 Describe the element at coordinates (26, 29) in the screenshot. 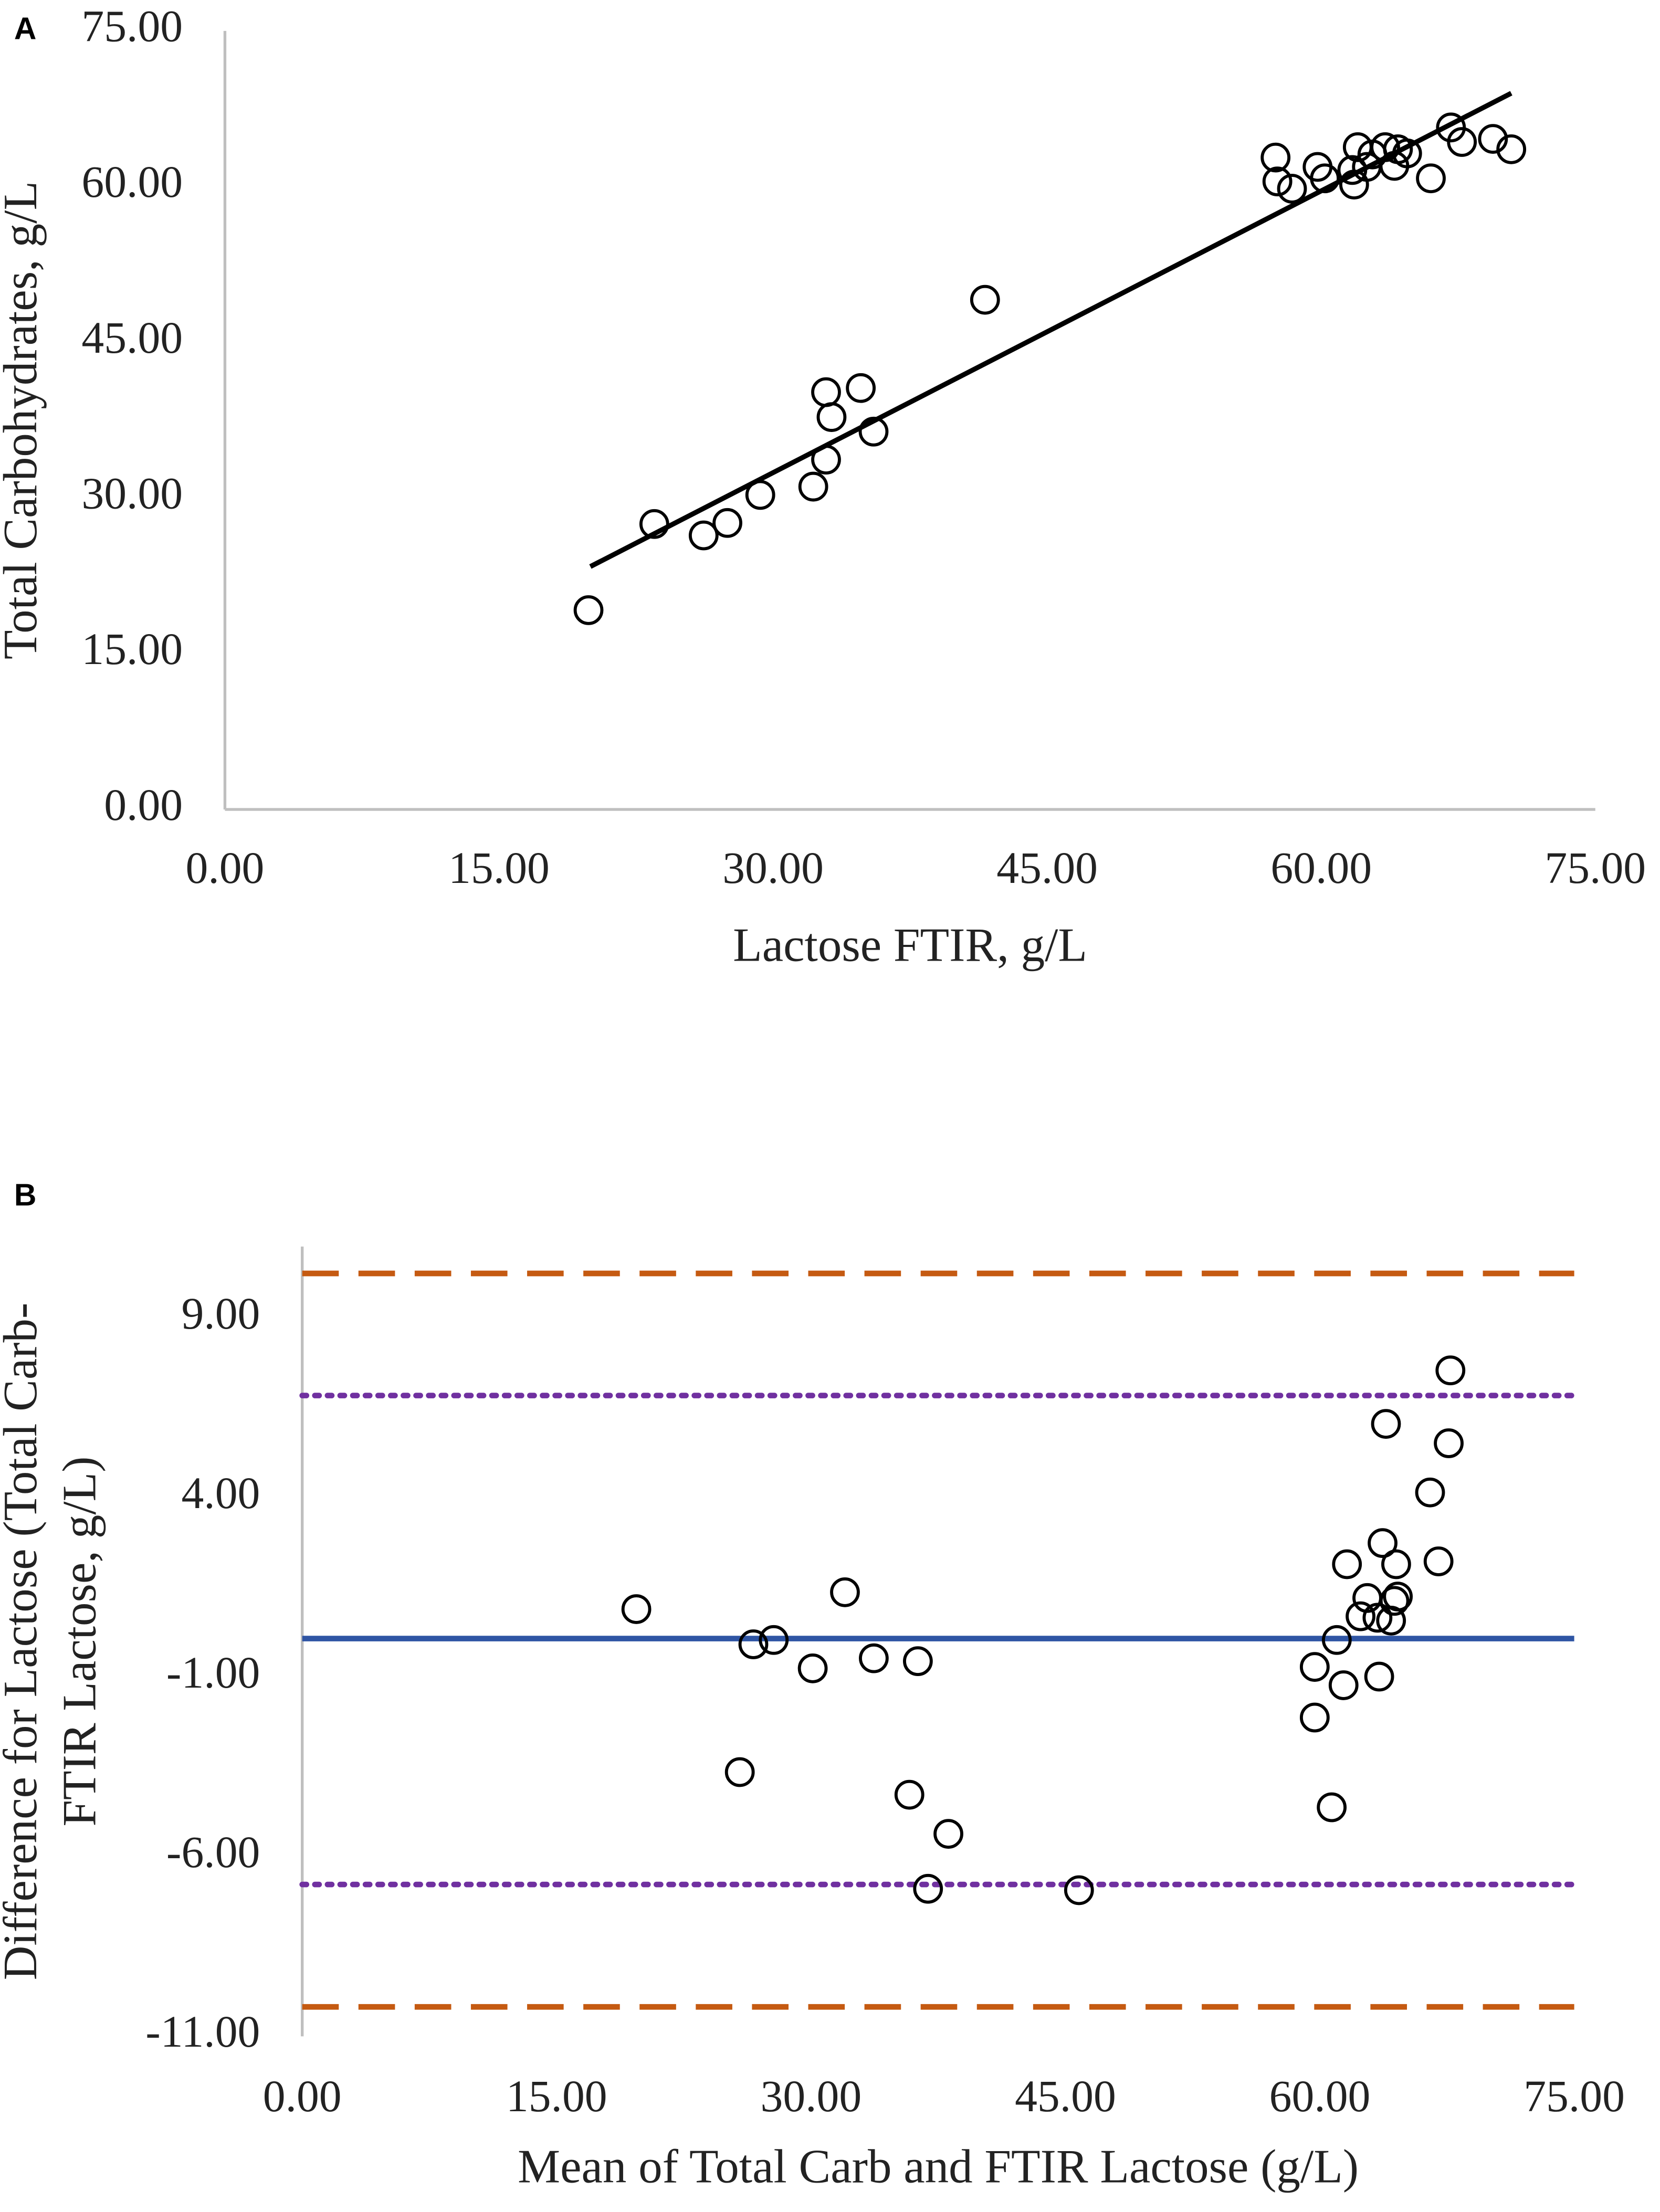

I see `panel-label: A` at that location.